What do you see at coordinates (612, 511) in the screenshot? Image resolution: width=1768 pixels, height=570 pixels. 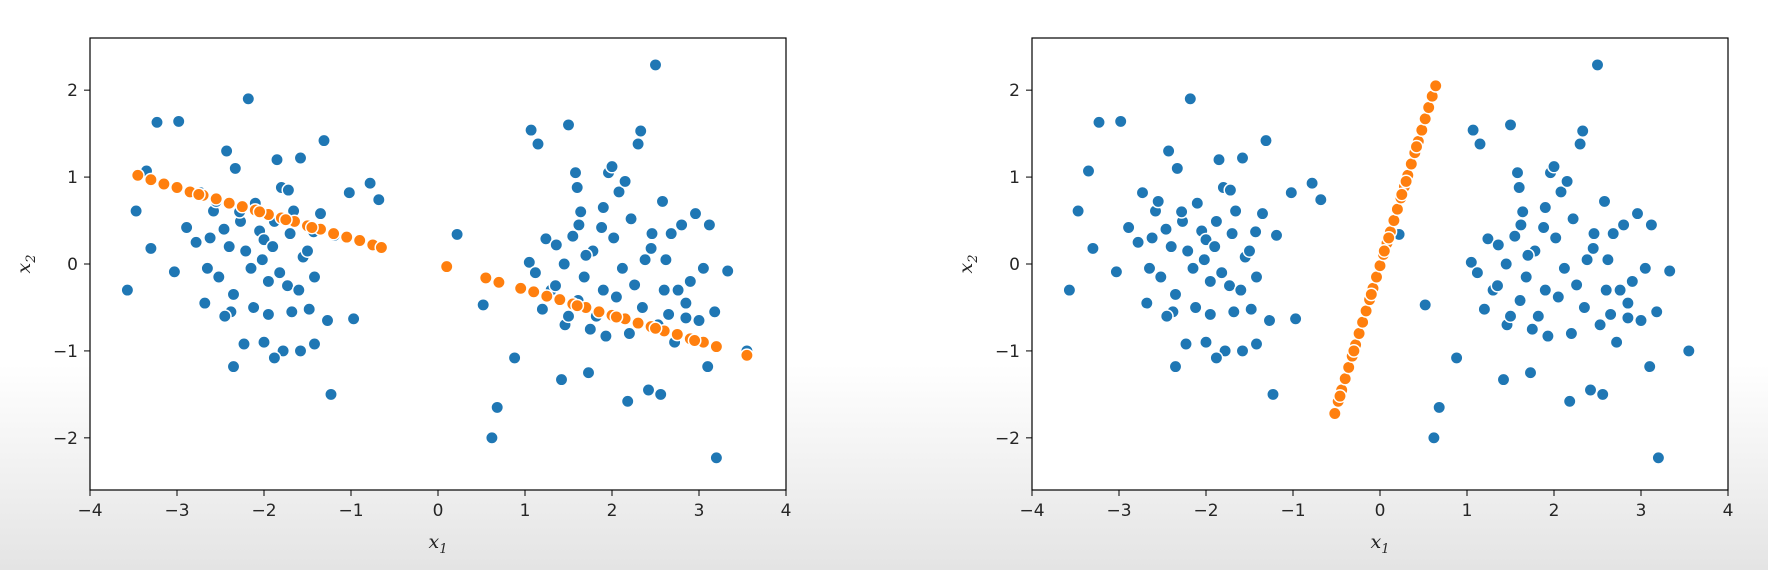 I see `x-tick-label: 2` at bounding box center [612, 511].